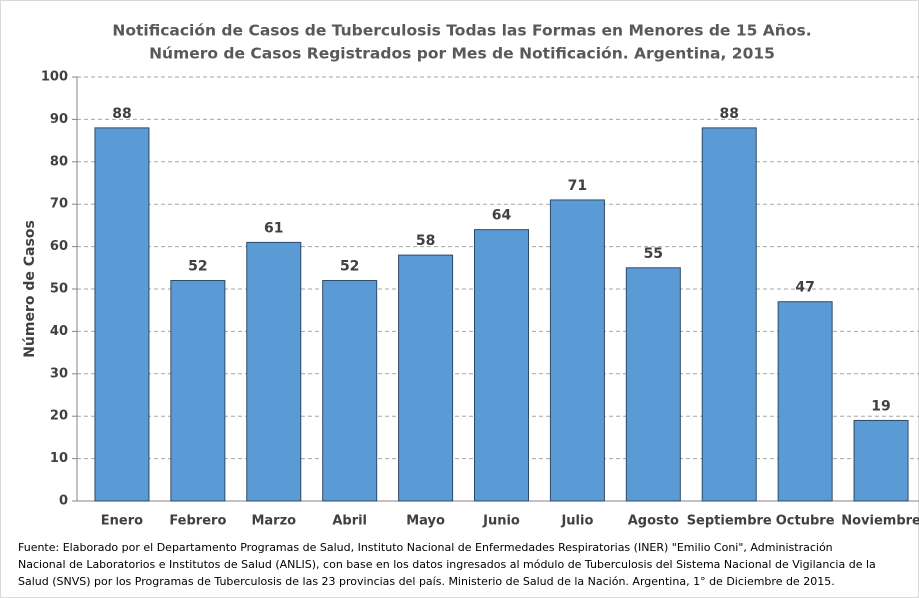 The image size is (919, 598). Describe the element at coordinates (653, 521) in the screenshot. I see `x-tick-label: Agosto` at that location.